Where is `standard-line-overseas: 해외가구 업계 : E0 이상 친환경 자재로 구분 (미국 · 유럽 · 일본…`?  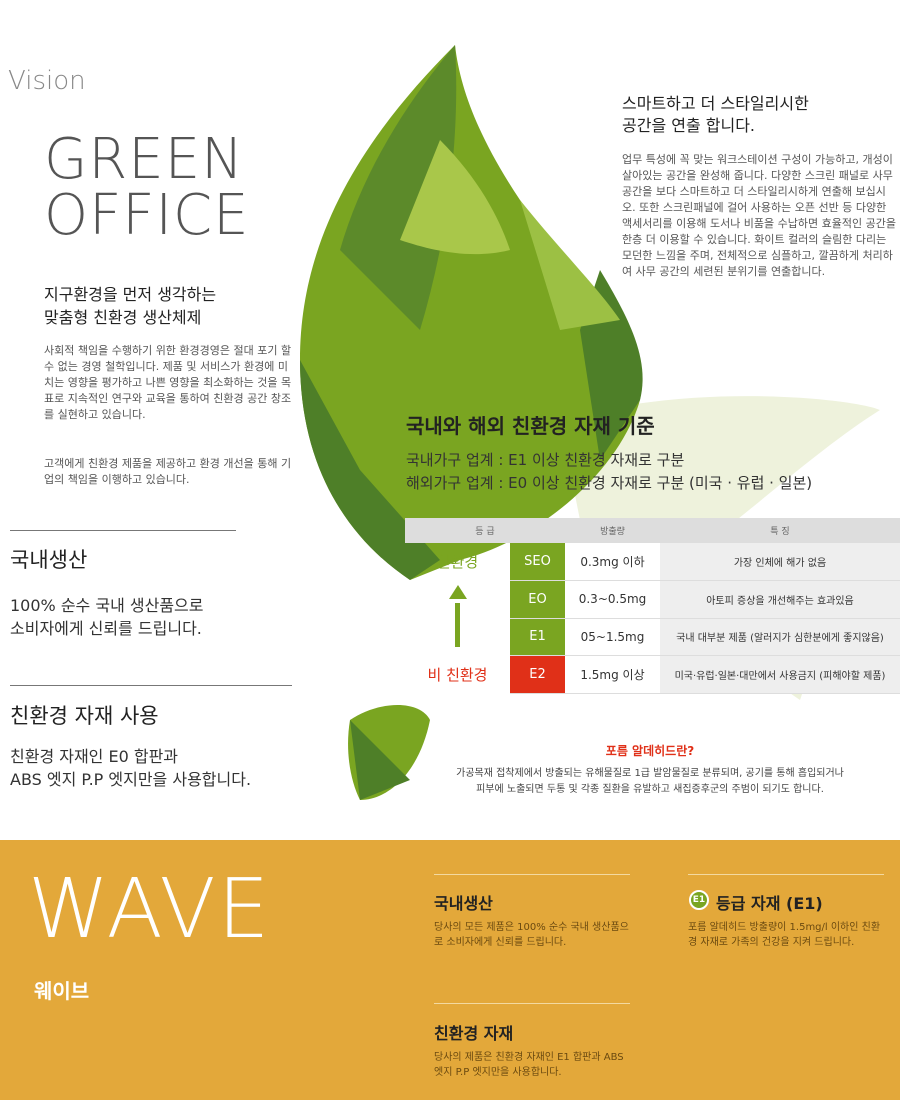 standard-line-overseas: 해외가구 업계 : E0 이상 친환경 자재로 구분 (미국 · 유럽 · 일본… is located at coordinates (609, 483).